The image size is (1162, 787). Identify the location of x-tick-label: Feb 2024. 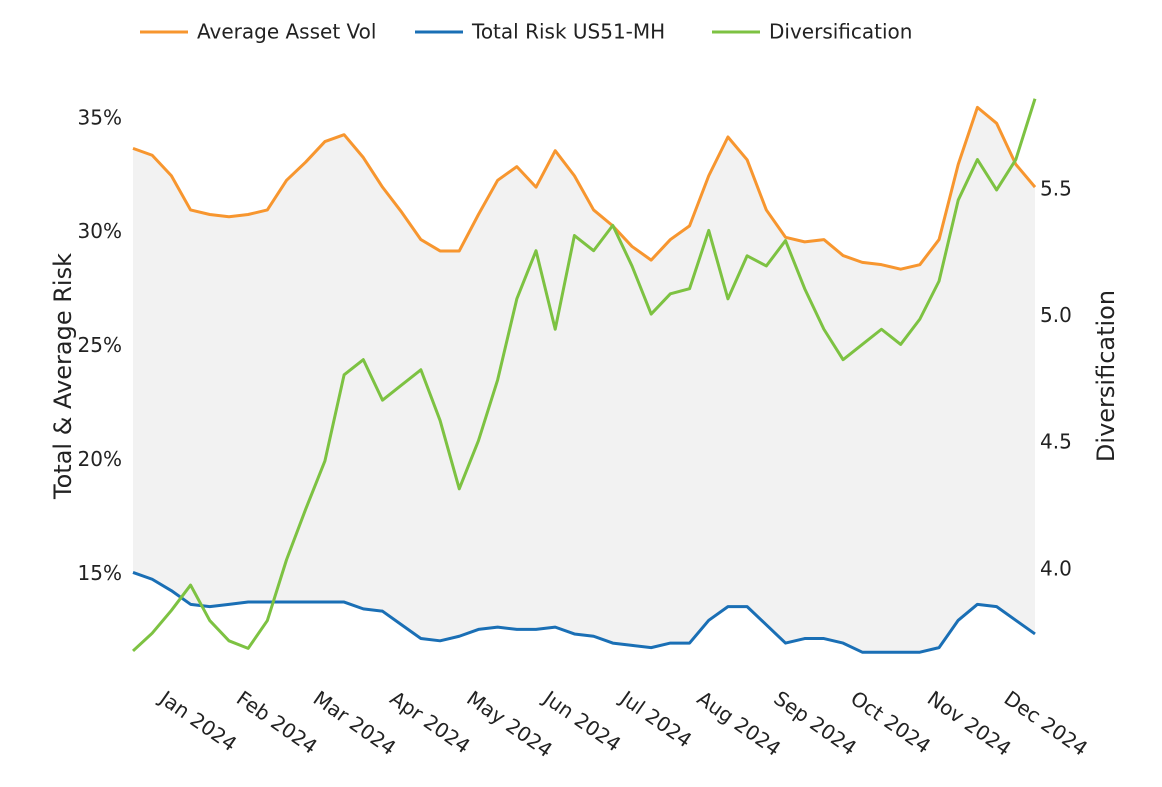
(277, 722).